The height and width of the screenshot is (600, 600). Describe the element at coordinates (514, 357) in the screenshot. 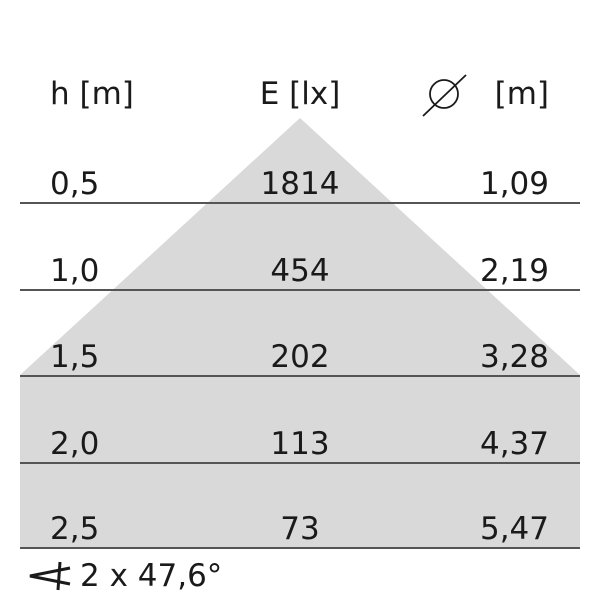

I see `row-diameter: 3,28` at that location.